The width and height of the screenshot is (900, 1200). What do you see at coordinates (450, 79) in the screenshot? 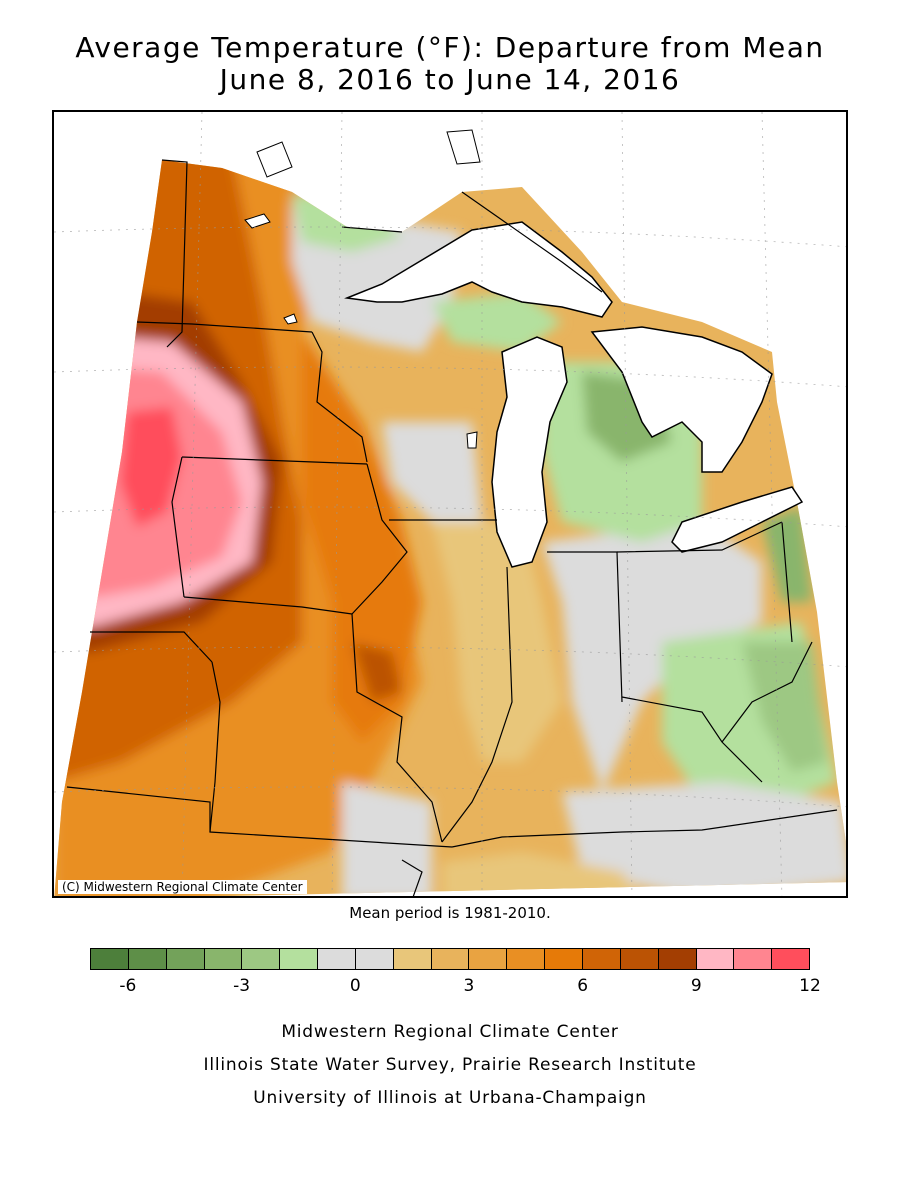
I see `map-title-line2: June 8, 2016 to June 14, 2016` at bounding box center [450, 79].